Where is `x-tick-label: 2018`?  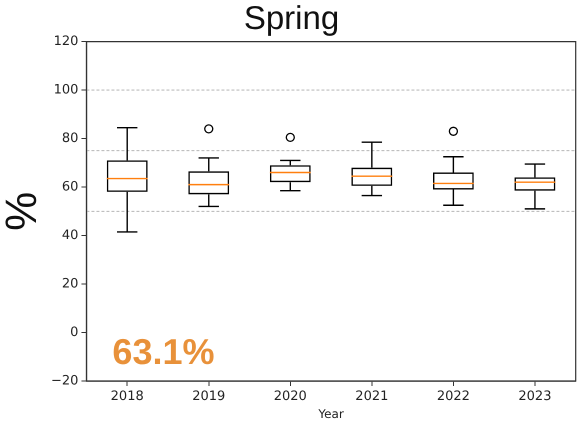
x-tick-label: 2018 is located at coordinates (127, 396).